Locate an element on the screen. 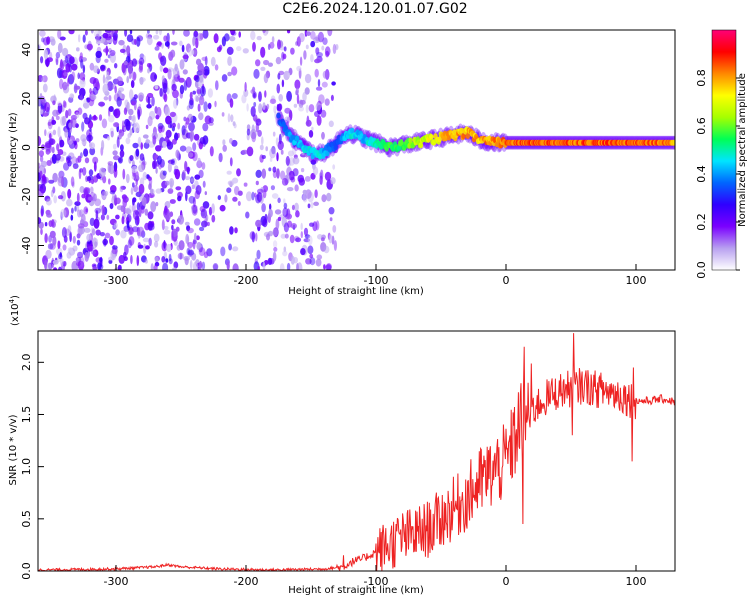 This screenshot has width=750, height=600. colorbar-tick-label: 0.8 is located at coordinates (701, 78).